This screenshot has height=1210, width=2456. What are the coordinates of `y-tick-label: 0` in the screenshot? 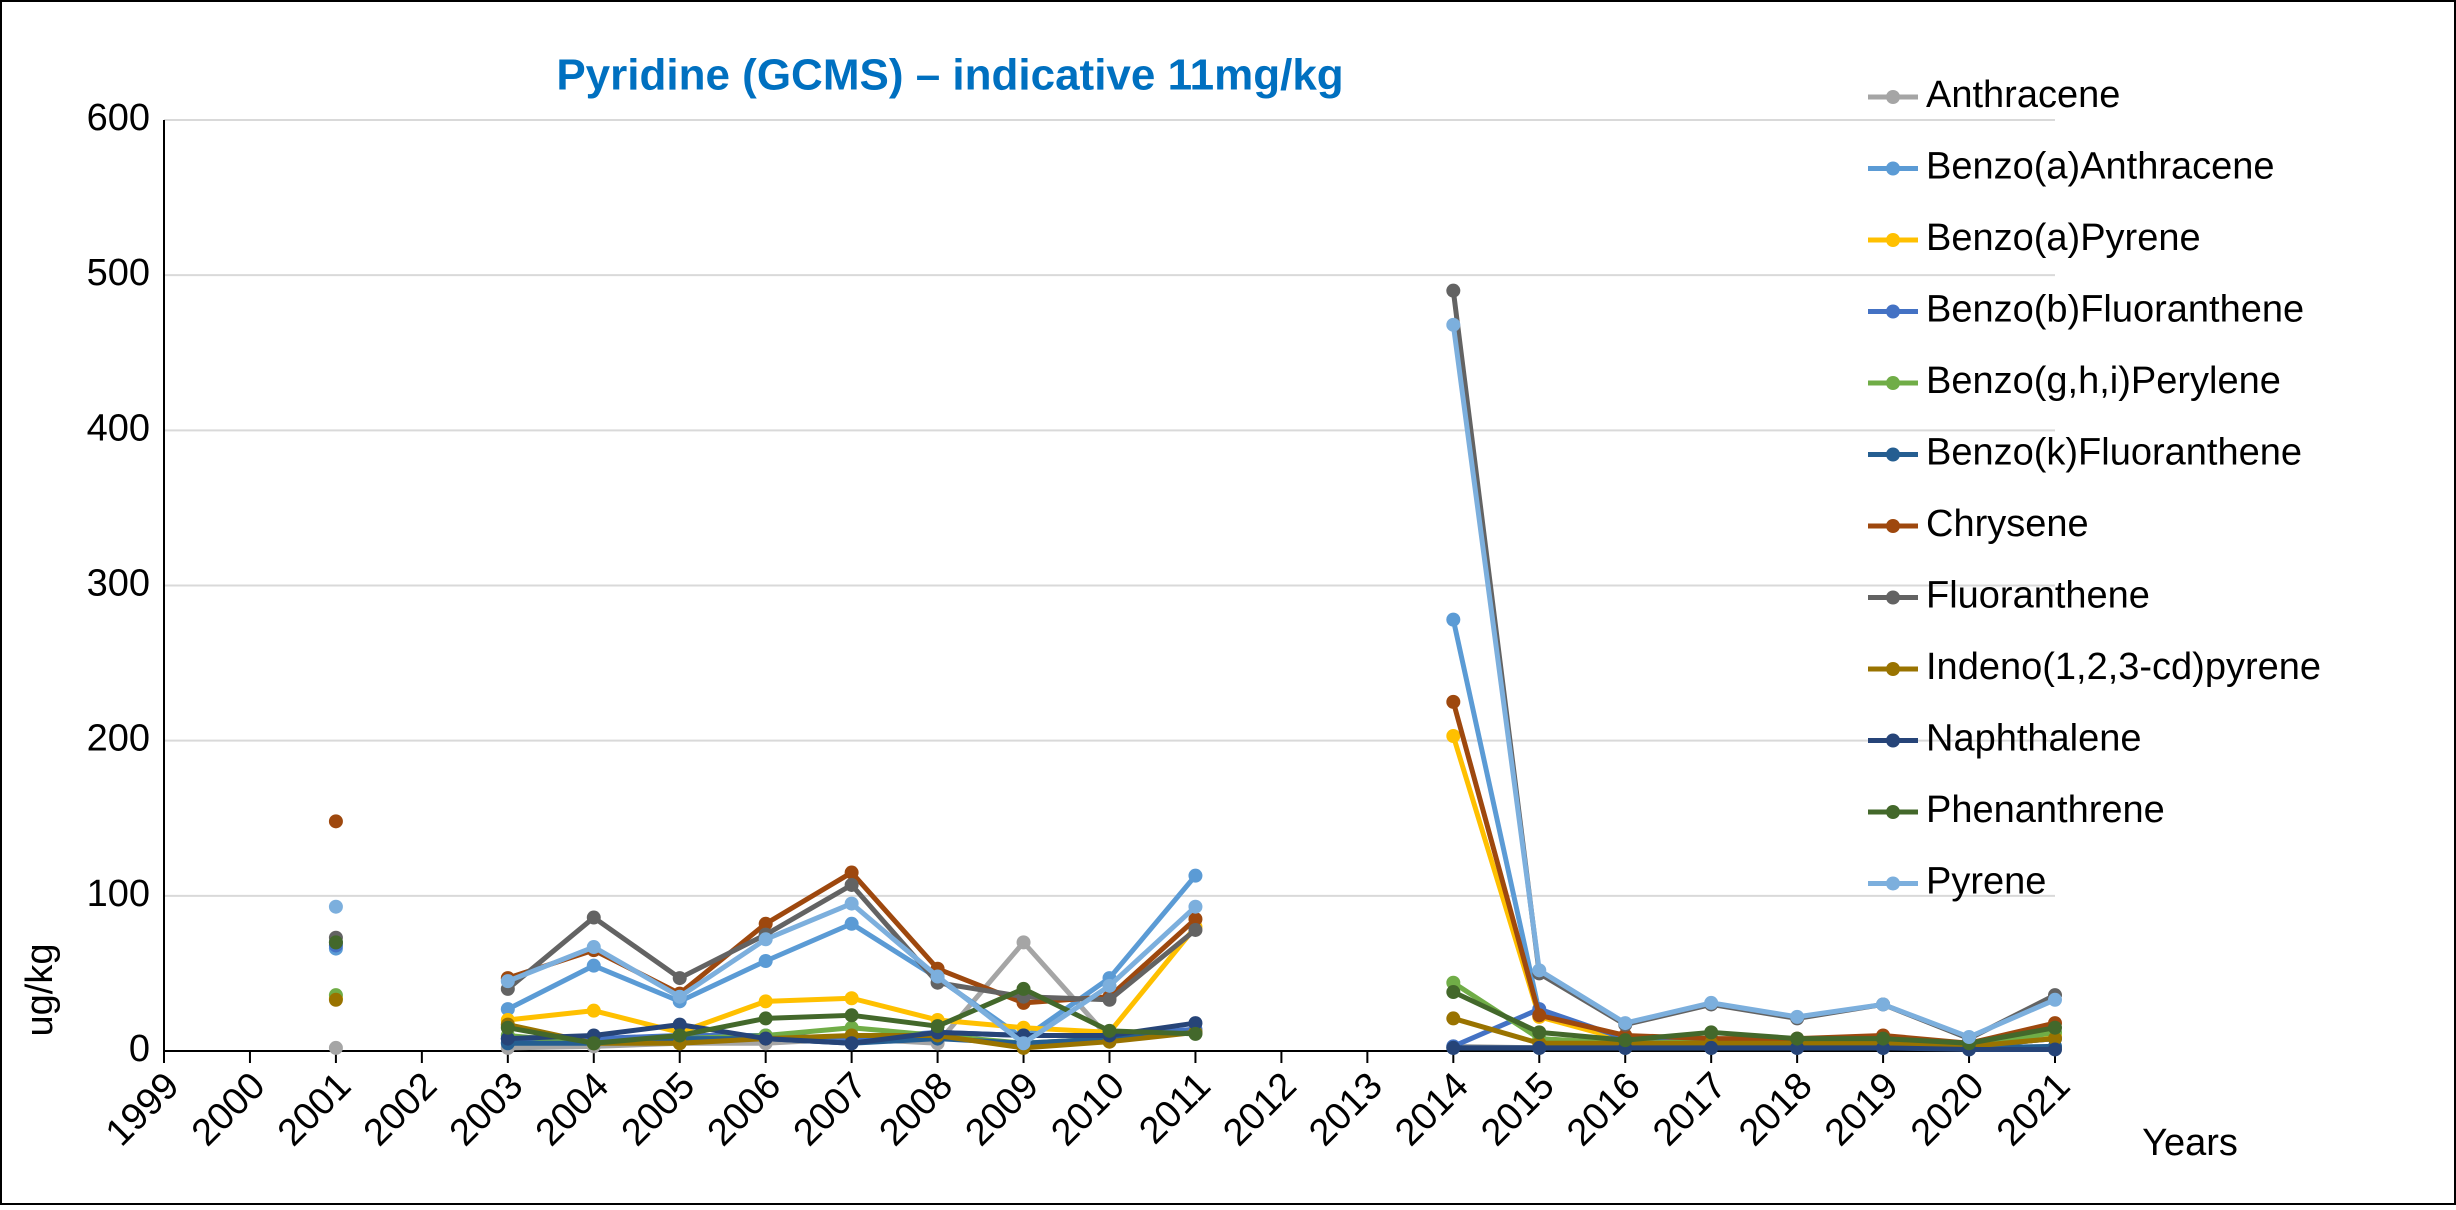 It's located at (139, 1049).